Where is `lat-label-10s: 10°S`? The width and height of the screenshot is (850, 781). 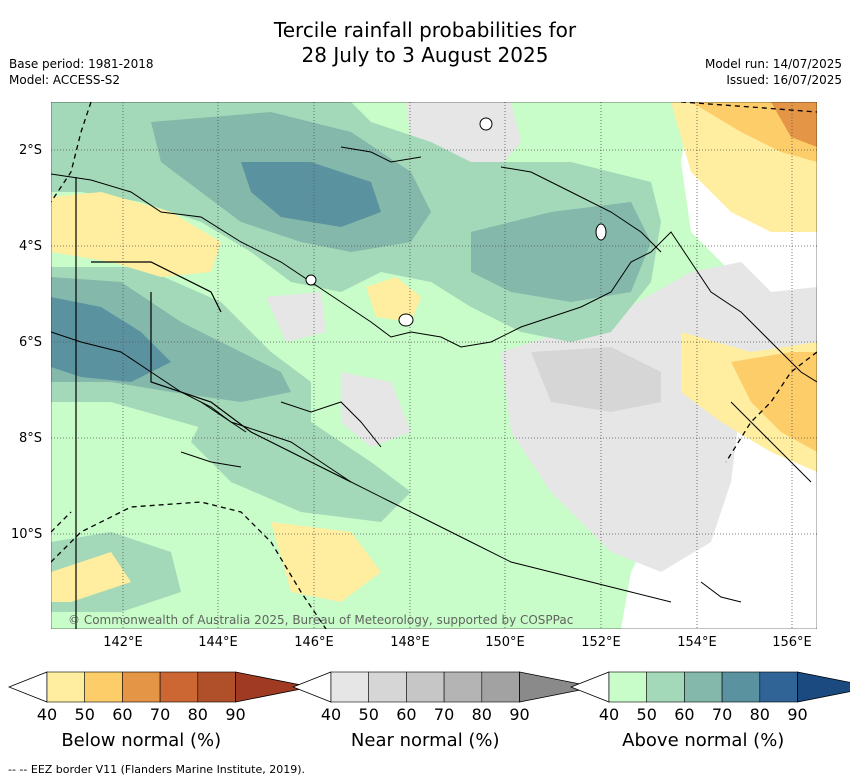 lat-label-10s: 10°S is located at coordinates (27, 534).